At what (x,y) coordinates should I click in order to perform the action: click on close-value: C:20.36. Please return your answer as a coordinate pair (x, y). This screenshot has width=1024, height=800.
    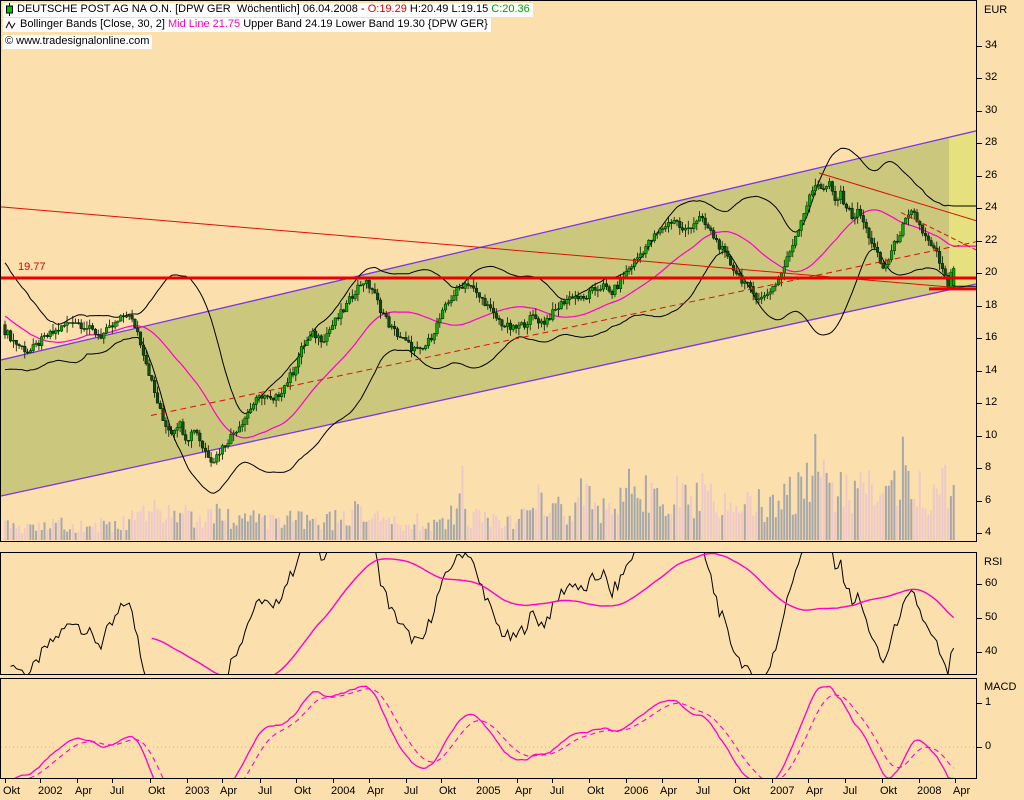
    Looking at the image, I should click on (510, 9).